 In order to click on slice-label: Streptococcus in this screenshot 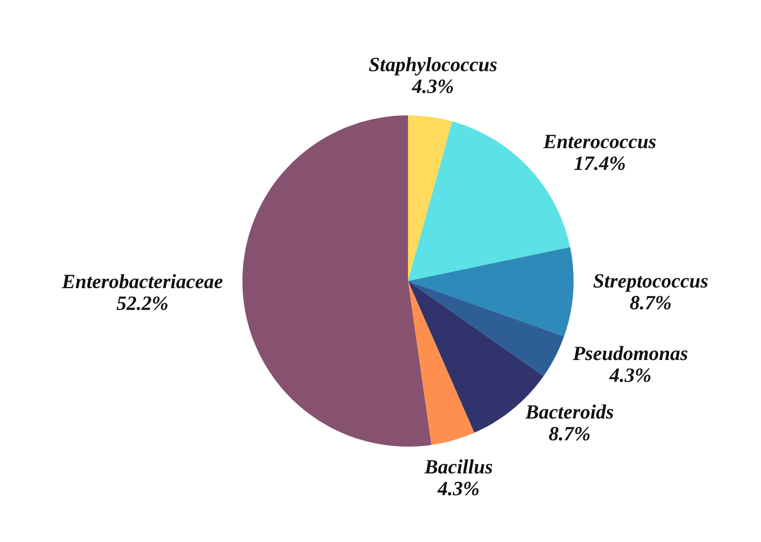, I will do `click(650, 283)`.